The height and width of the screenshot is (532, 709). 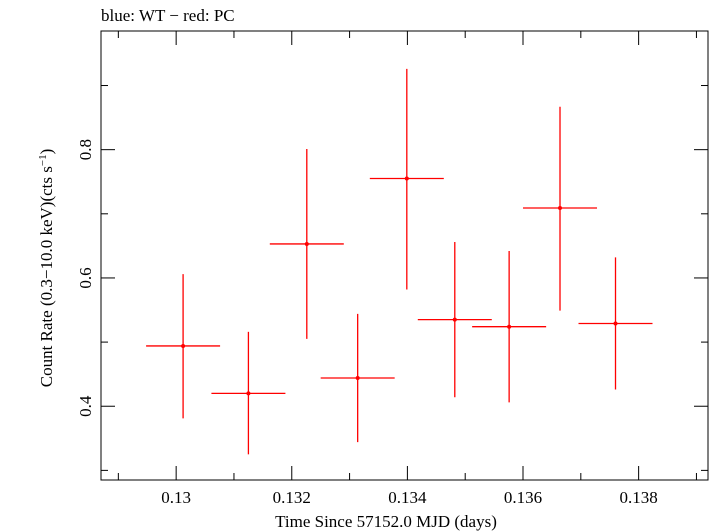 What do you see at coordinates (46, 276) in the screenshot?
I see `y-axis-title-main: Count Rate (0.3−10.0 keV)(cts s` at bounding box center [46, 276].